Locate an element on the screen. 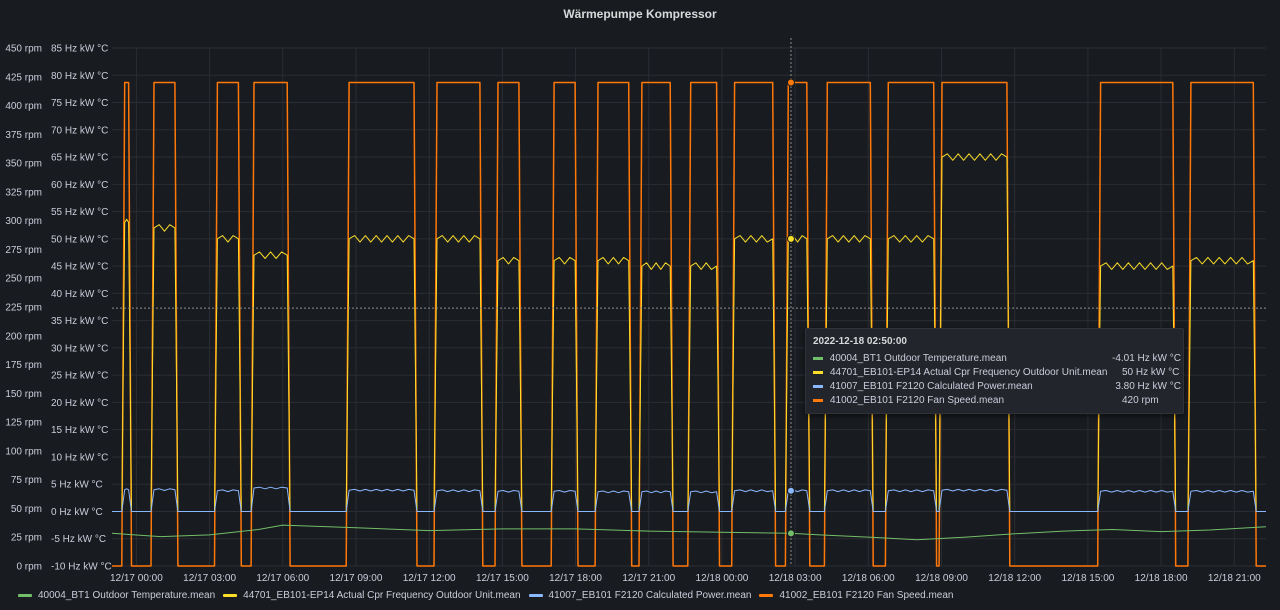 The image size is (1280, 610). x-tick-label: 12/17 06:00 is located at coordinates (282, 578).